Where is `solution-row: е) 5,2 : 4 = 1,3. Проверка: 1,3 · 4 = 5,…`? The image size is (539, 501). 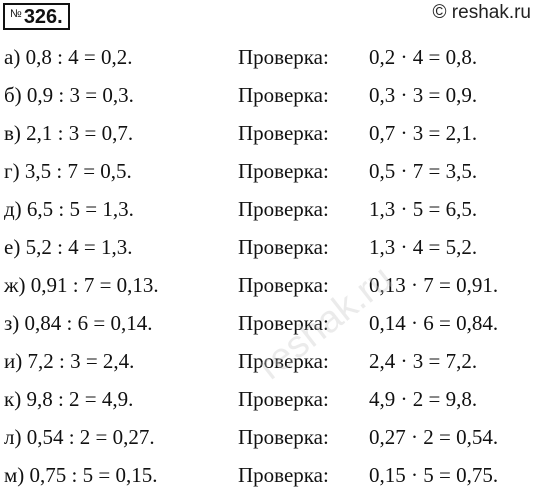 solution-row: е) 5,2 : 4 = 1,3. Проверка: 1,3 · 4 = 5,… is located at coordinates (269, 247).